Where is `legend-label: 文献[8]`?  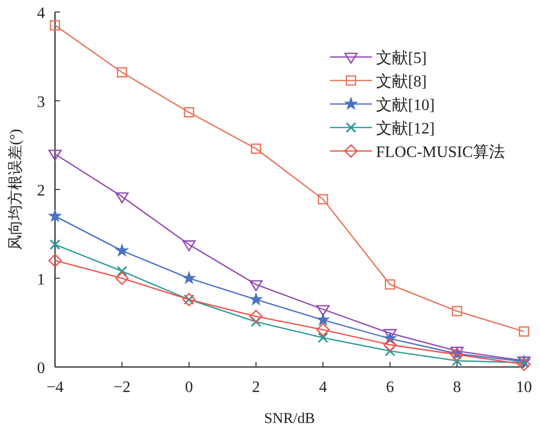 legend-label: 文献[8] is located at coordinates (401, 81).